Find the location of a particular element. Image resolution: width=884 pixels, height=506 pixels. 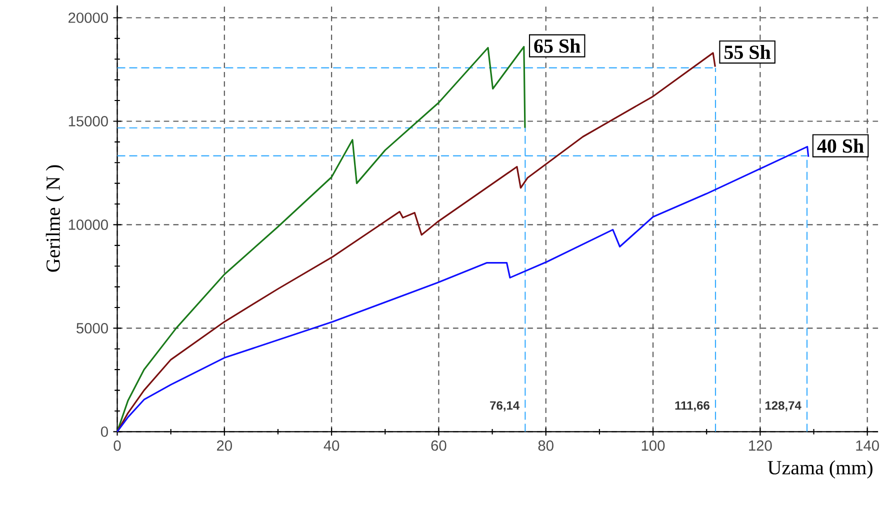

series-label: 40 Sh is located at coordinates (840, 145).